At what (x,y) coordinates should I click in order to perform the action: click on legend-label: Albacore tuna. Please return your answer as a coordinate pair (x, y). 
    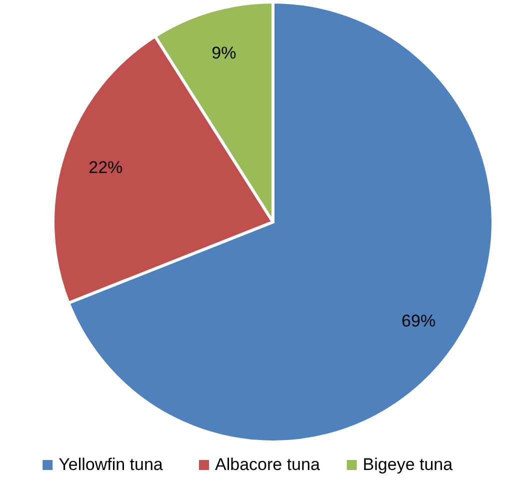
    Looking at the image, I should click on (267, 464).